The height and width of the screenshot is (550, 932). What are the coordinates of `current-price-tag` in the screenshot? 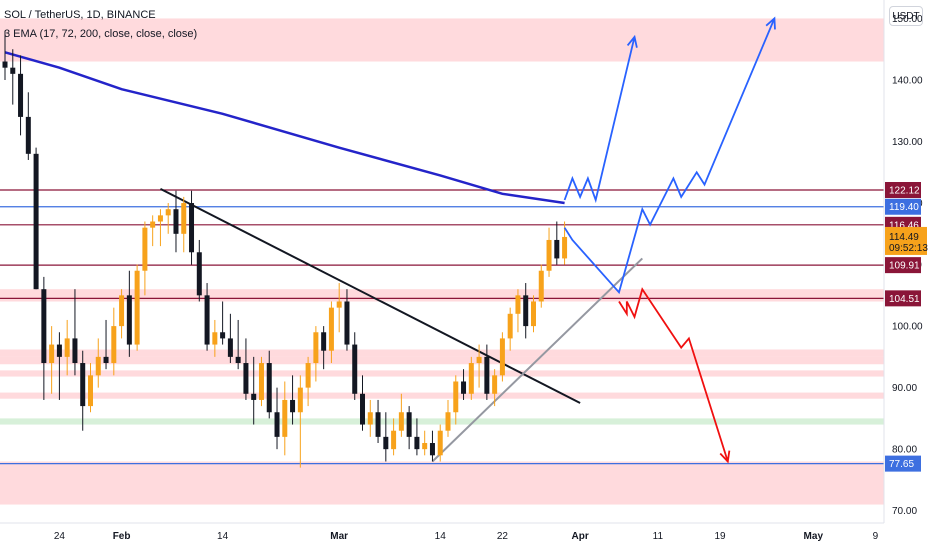 It's located at (906, 240).